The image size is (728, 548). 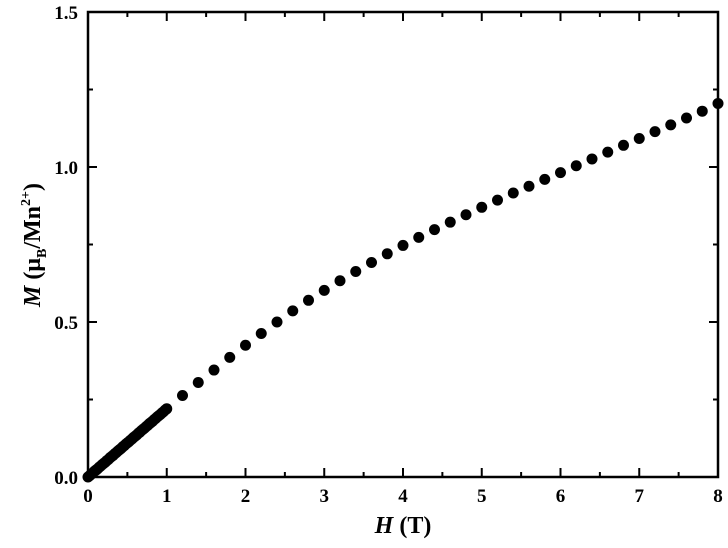 I want to click on y-axis-close: ), so click(x=33, y=187).